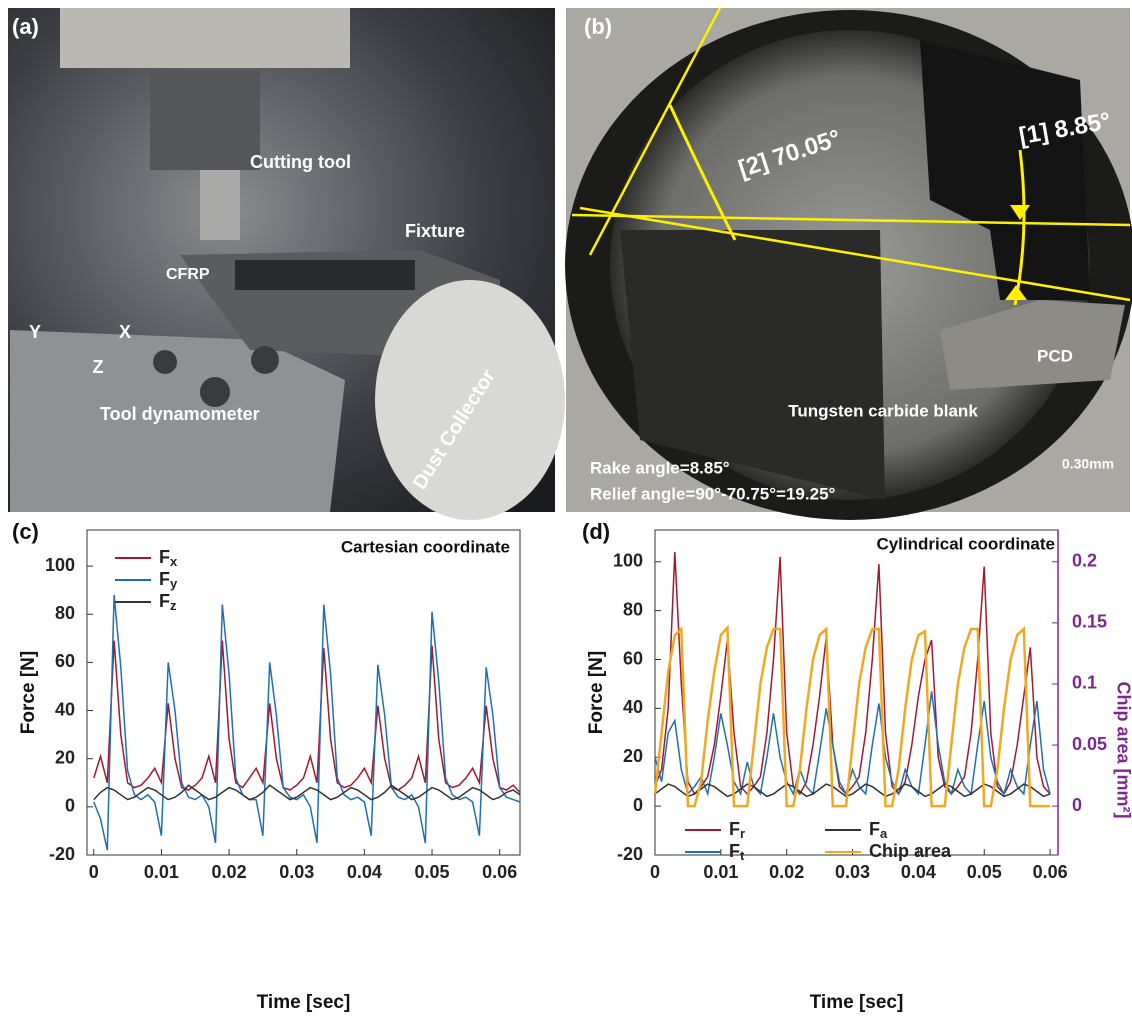 Image resolution: width=1132 pixels, height=1019 pixels. What do you see at coordinates (598, 26) in the screenshot?
I see `panel-label: (b)` at bounding box center [598, 26].